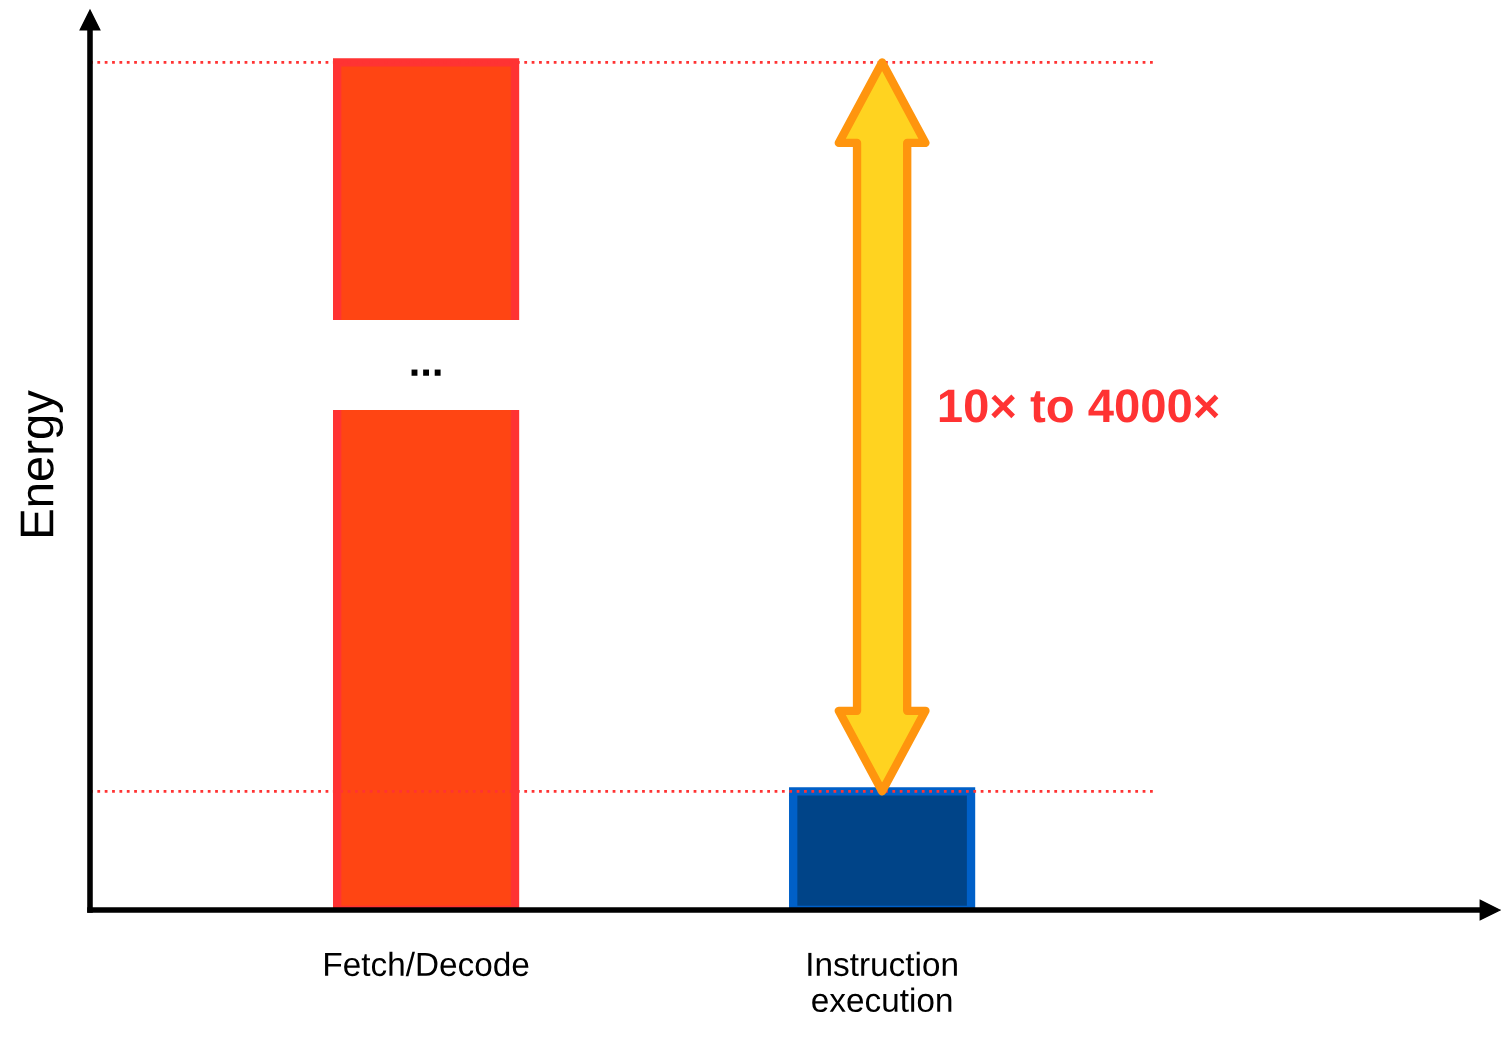 The height and width of the screenshot is (1043, 1501). Describe the element at coordinates (1079, 406) in the screenshot. I see `annotation: 10× to 4000×` at that location.